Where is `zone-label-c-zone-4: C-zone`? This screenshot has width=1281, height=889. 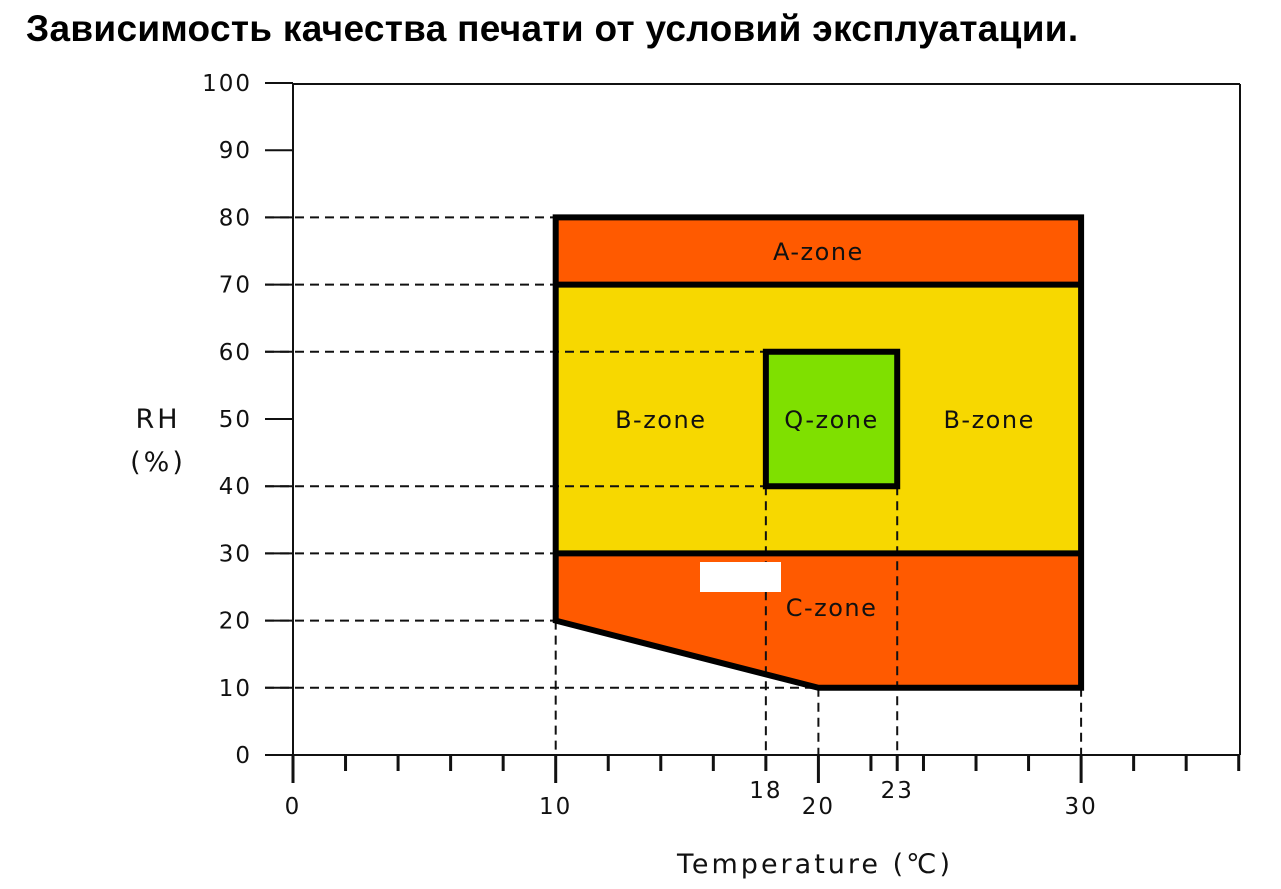
zone-label-c-zone-4: C-zone is located at coordinates (832, 608).